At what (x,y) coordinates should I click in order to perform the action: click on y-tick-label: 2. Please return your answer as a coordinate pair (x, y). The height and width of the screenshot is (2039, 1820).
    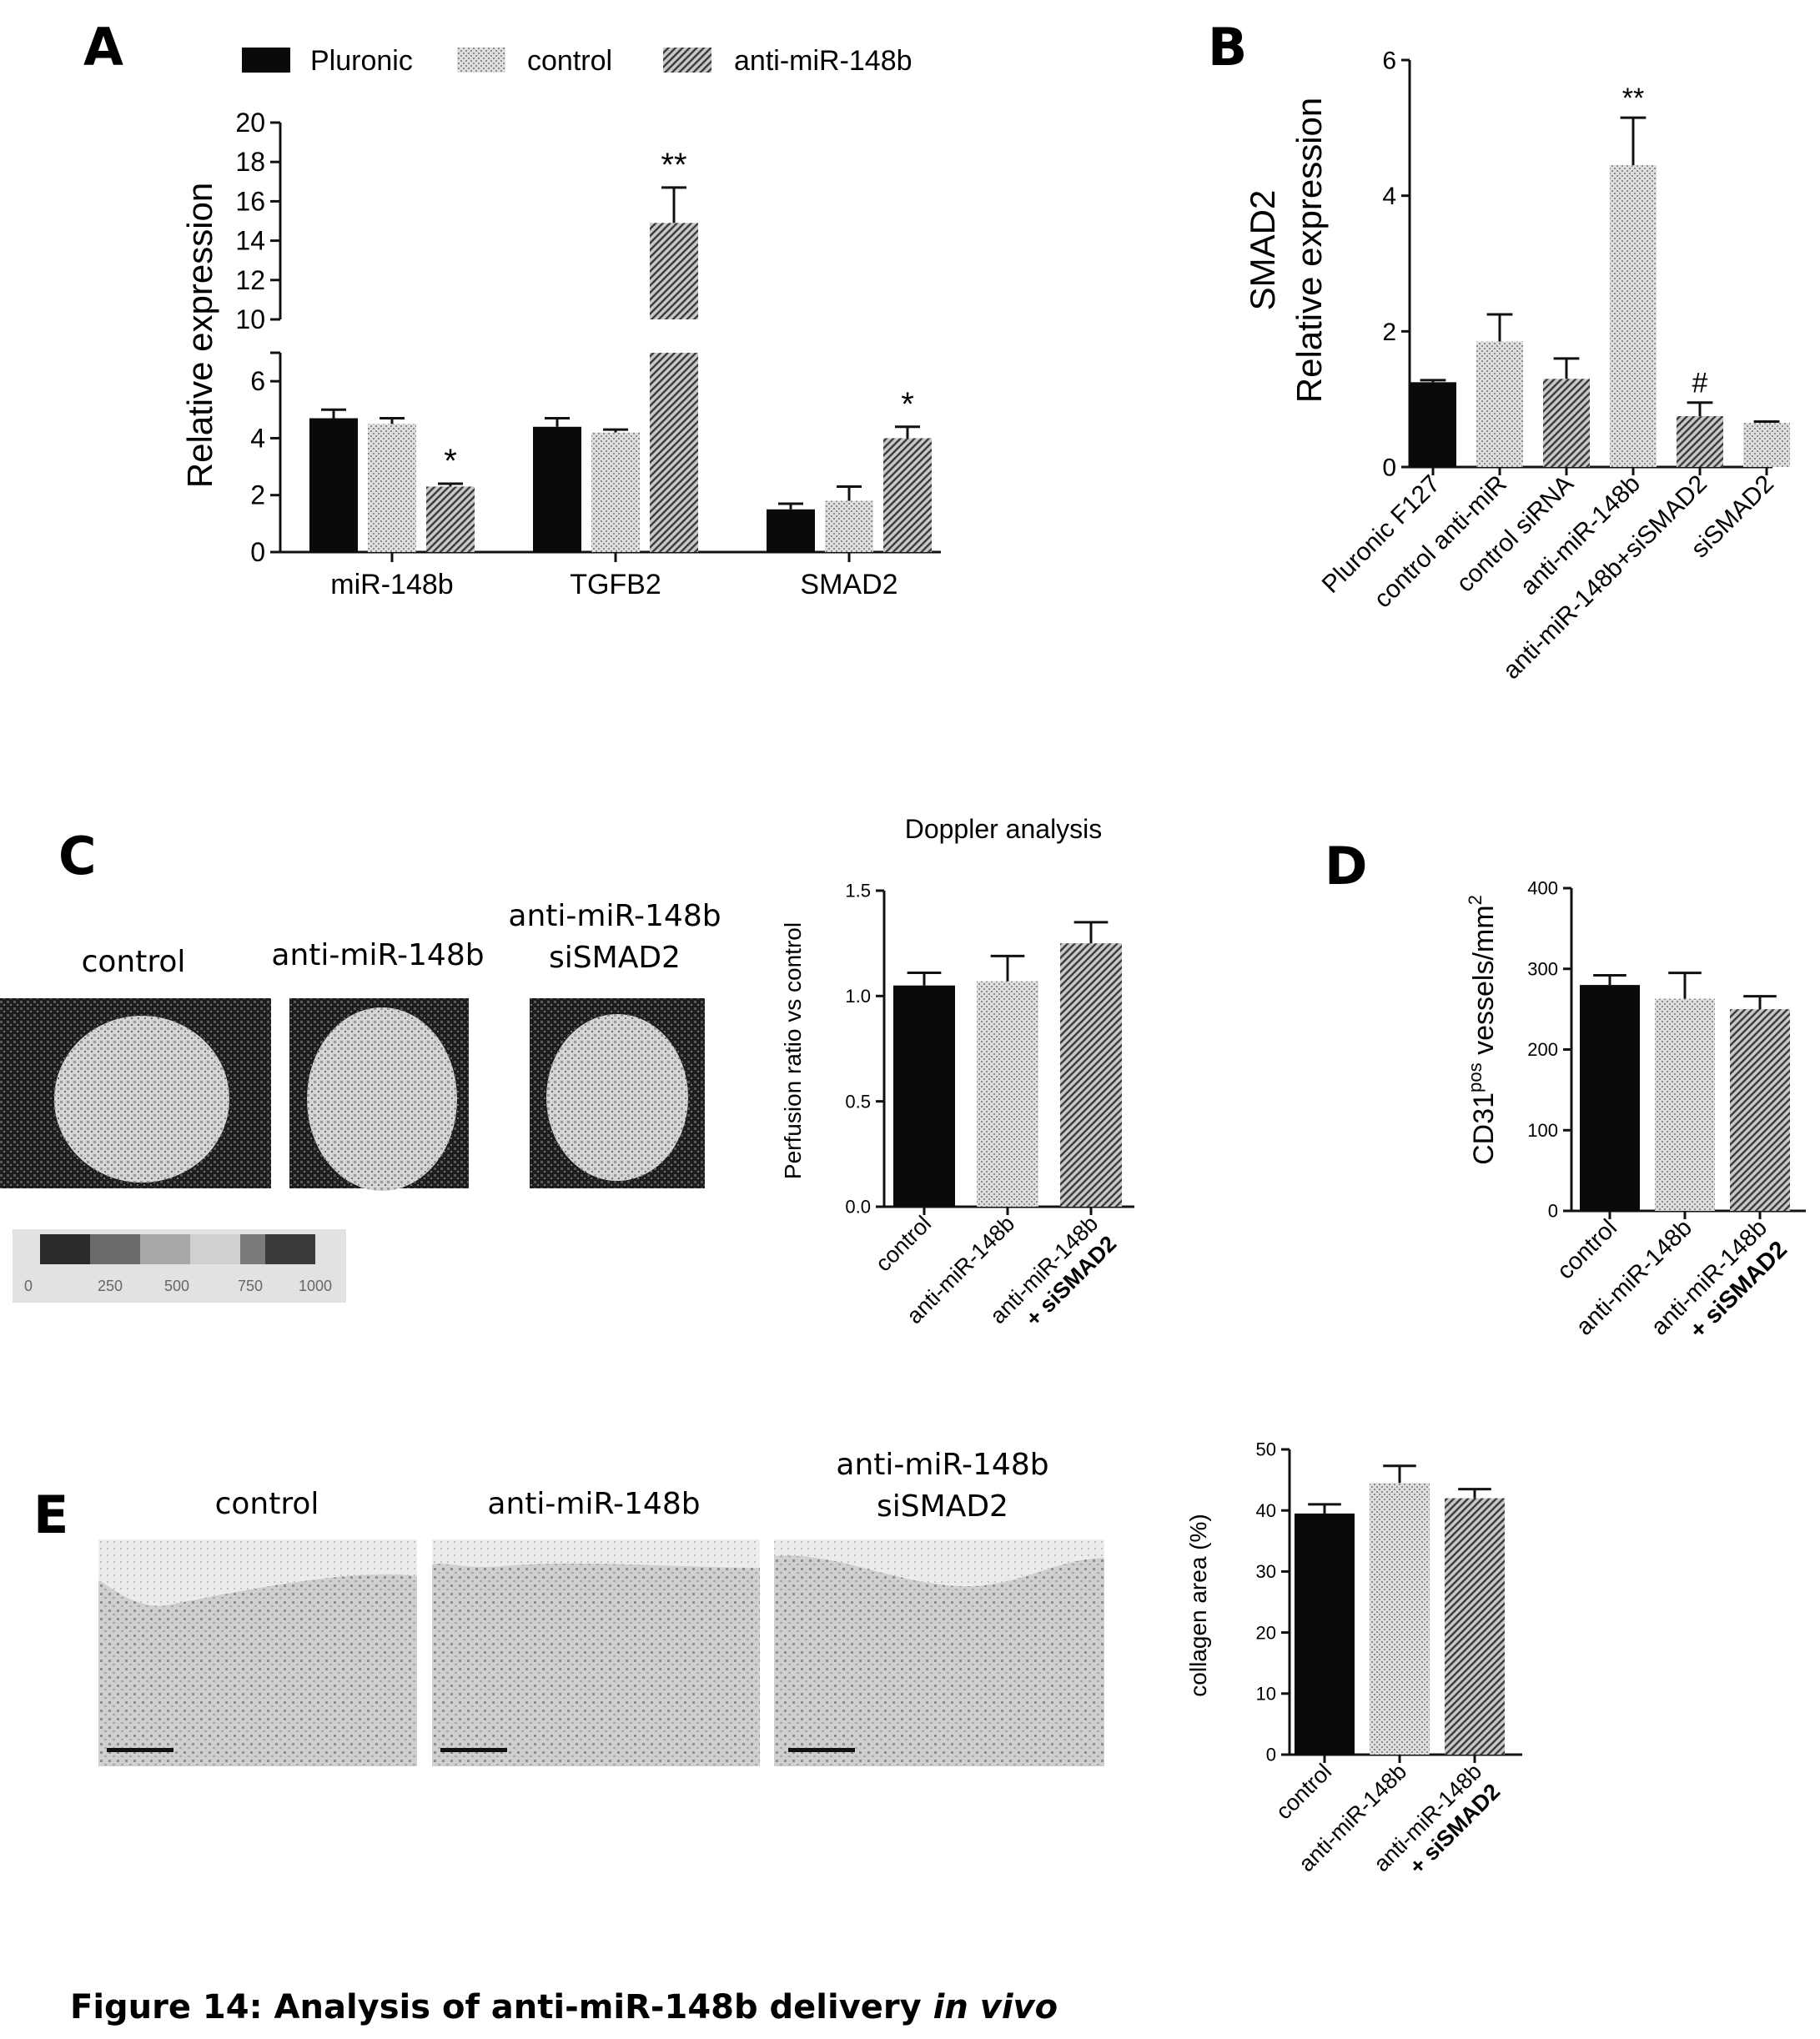
    Looking at the image, I should click on (1389, 332).